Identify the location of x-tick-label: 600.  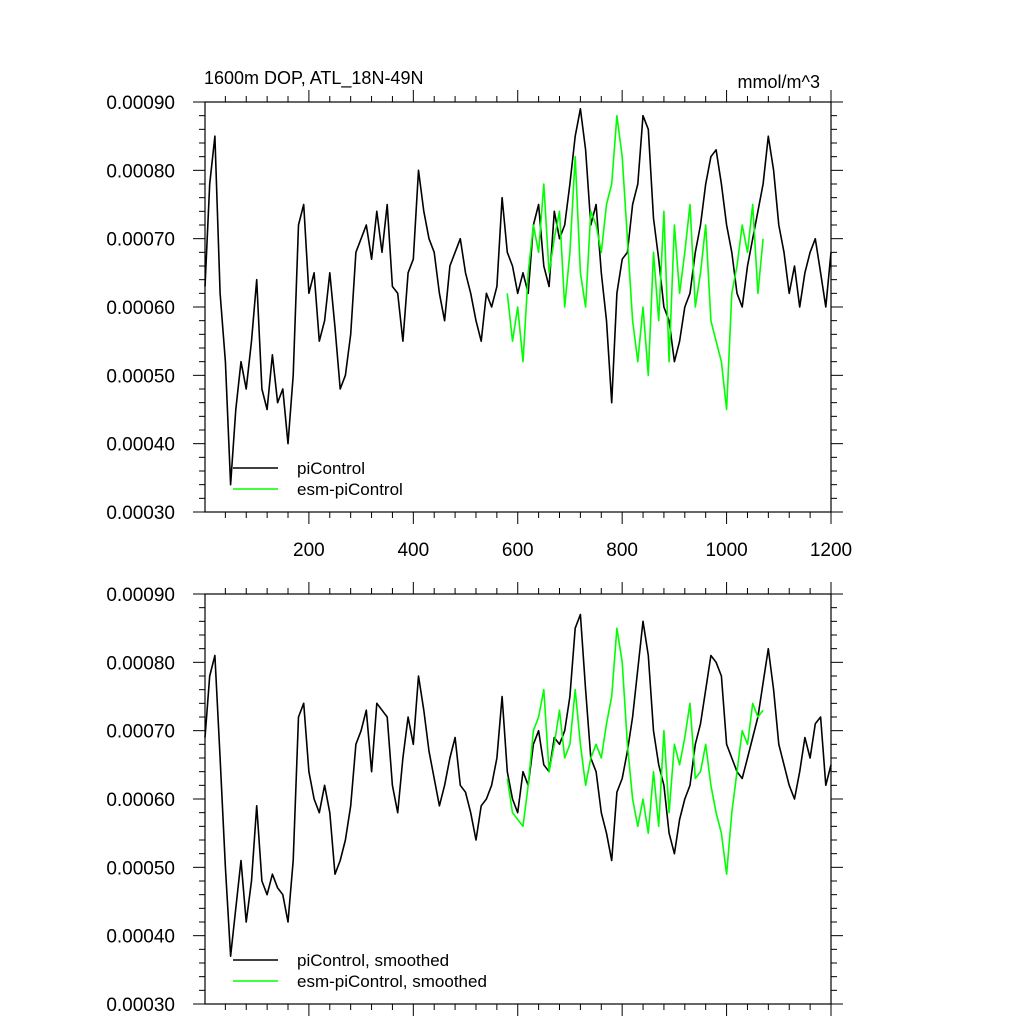
(518, 550).